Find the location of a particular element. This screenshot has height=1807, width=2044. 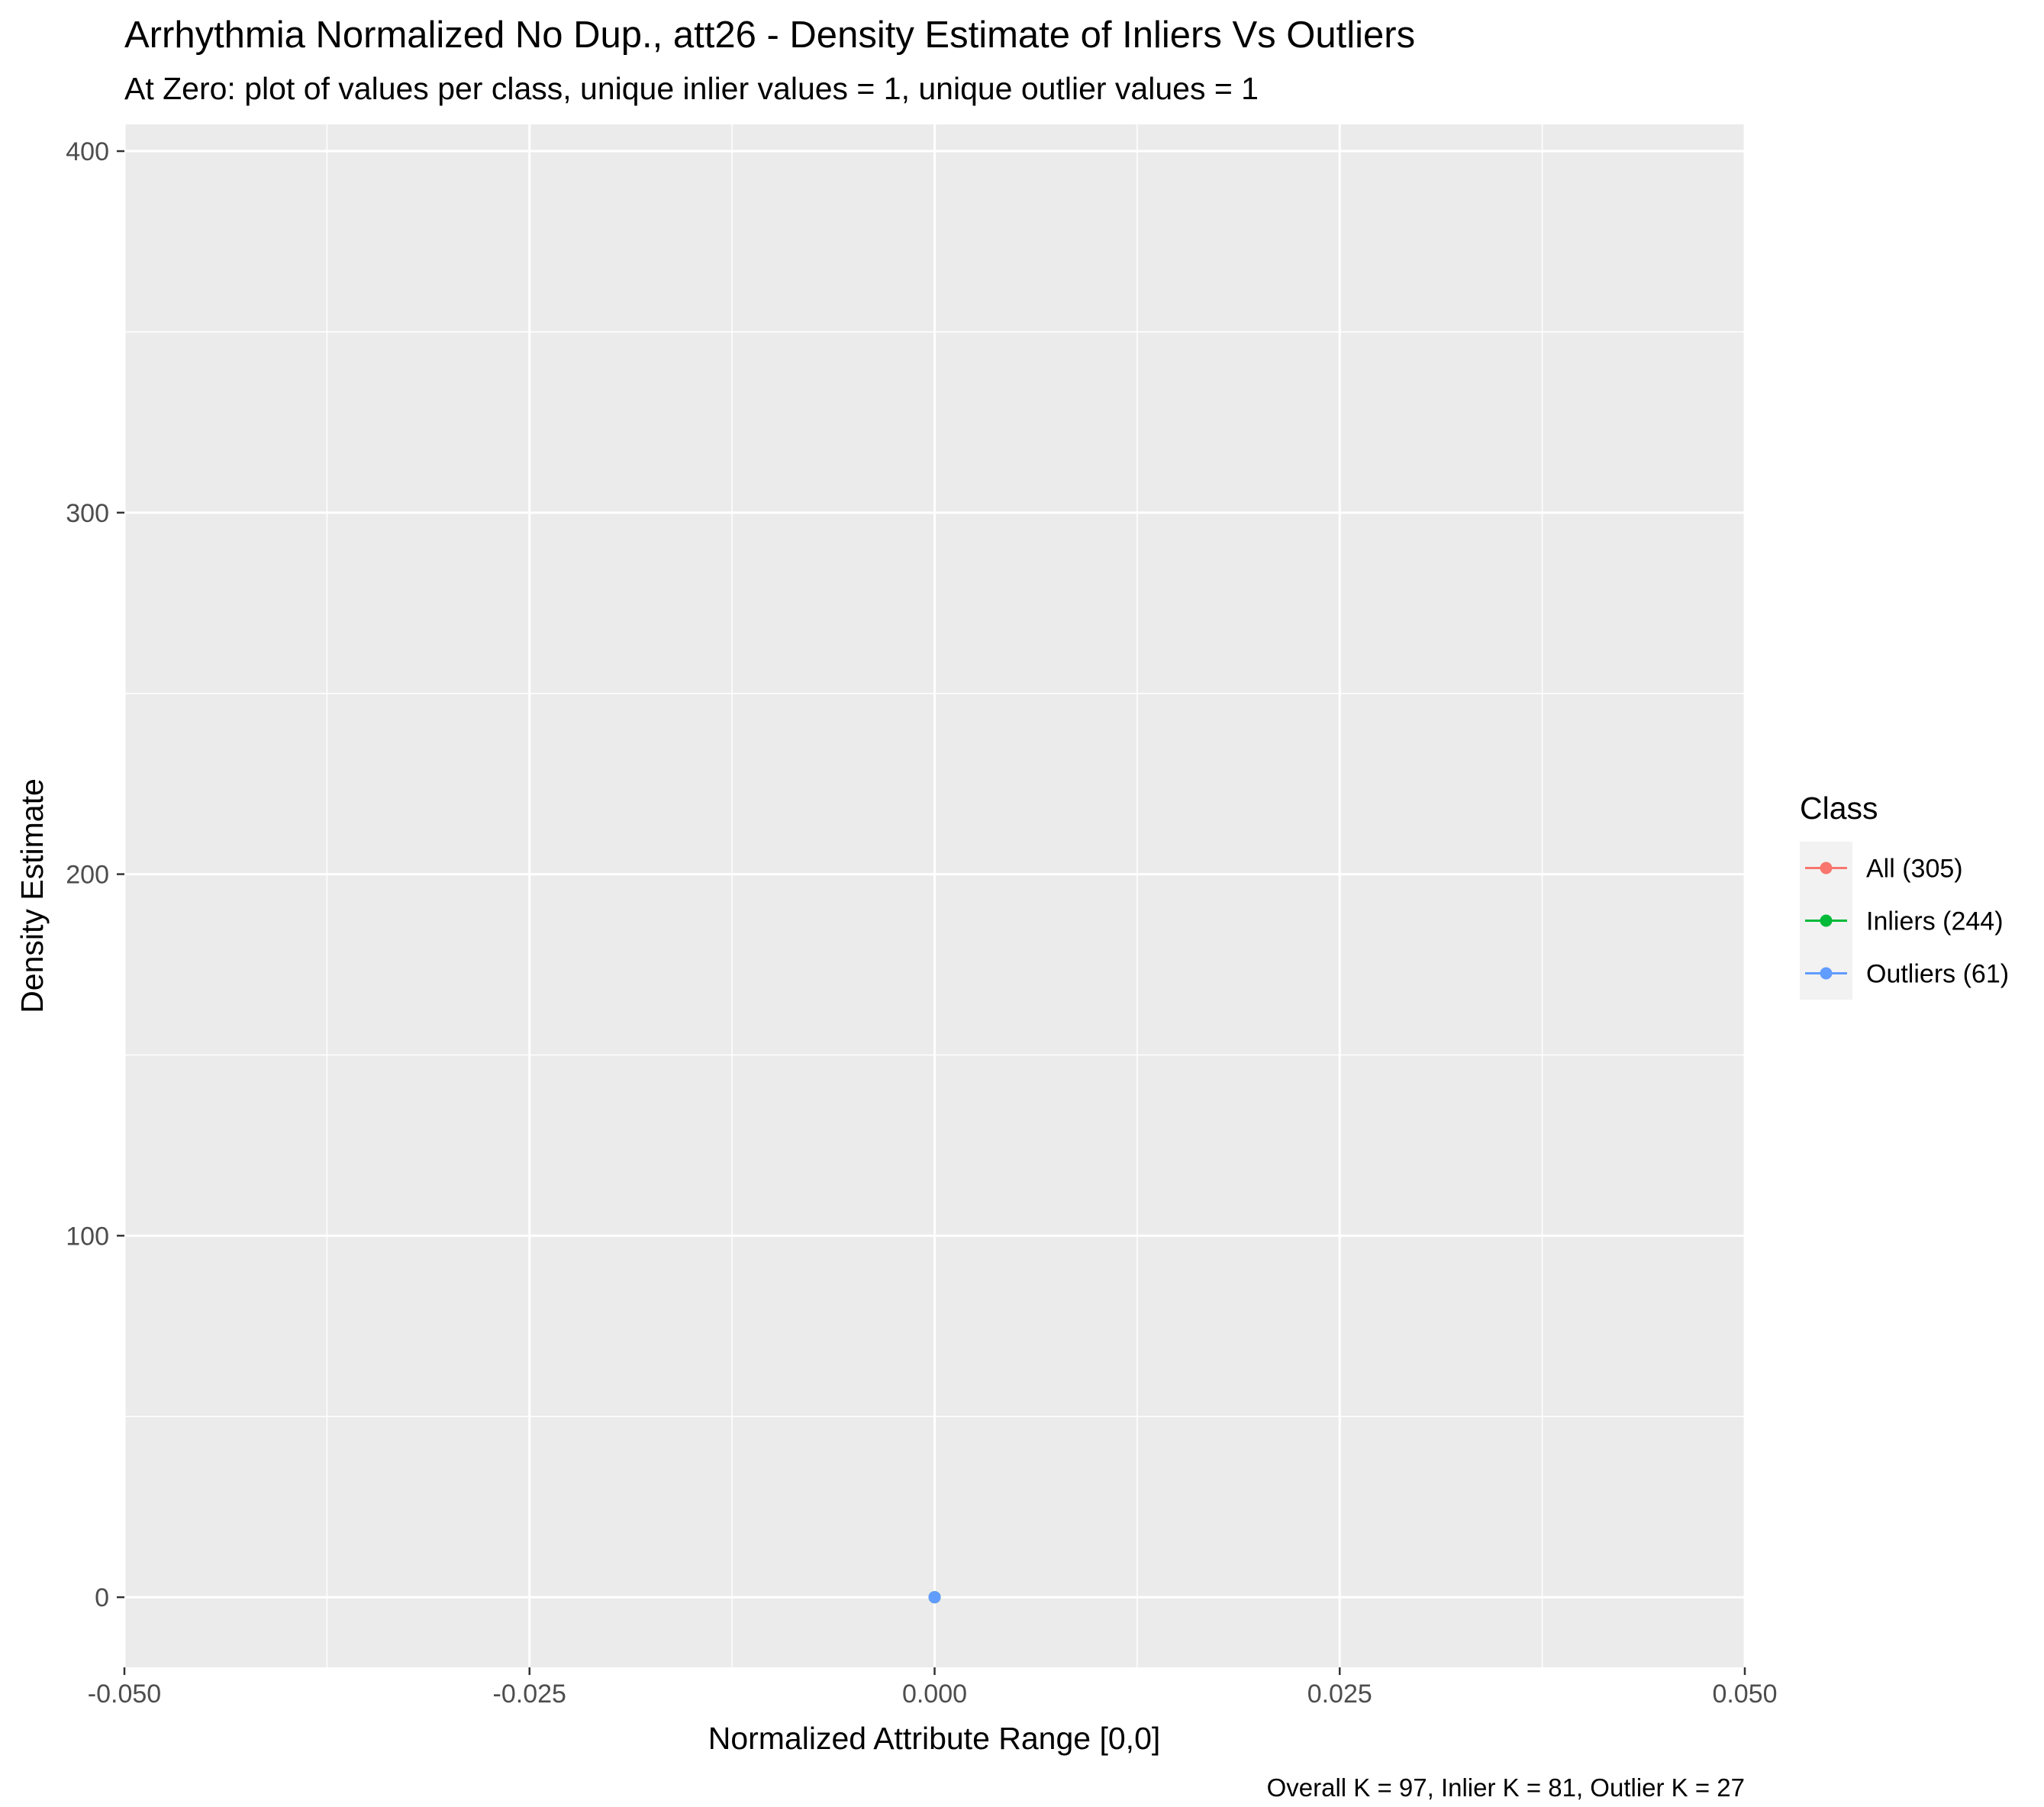

x-tick-label: -0.025 is located at coordinates (530, 1694).